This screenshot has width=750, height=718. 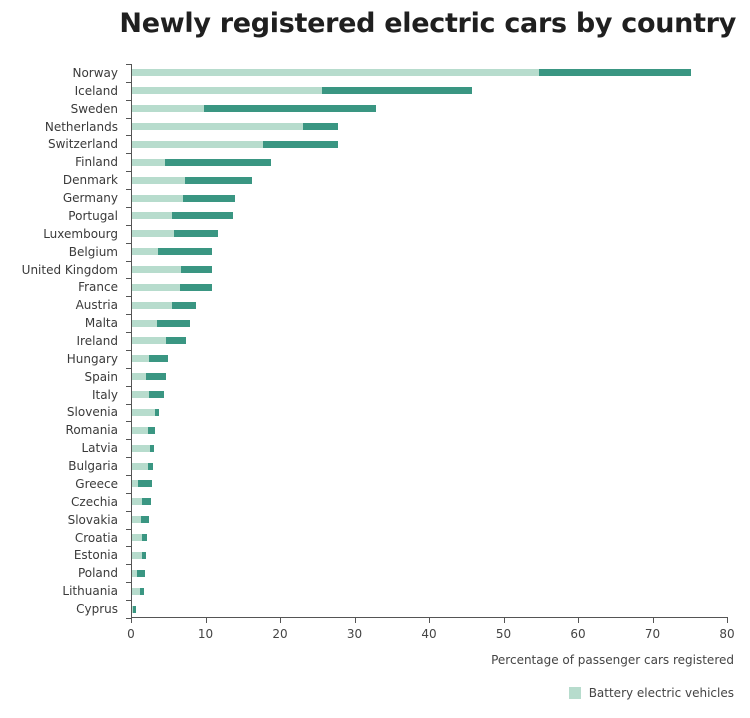 I want to click on legend-label-bev: Battery electric vehicles, so click(x=661, y=693).